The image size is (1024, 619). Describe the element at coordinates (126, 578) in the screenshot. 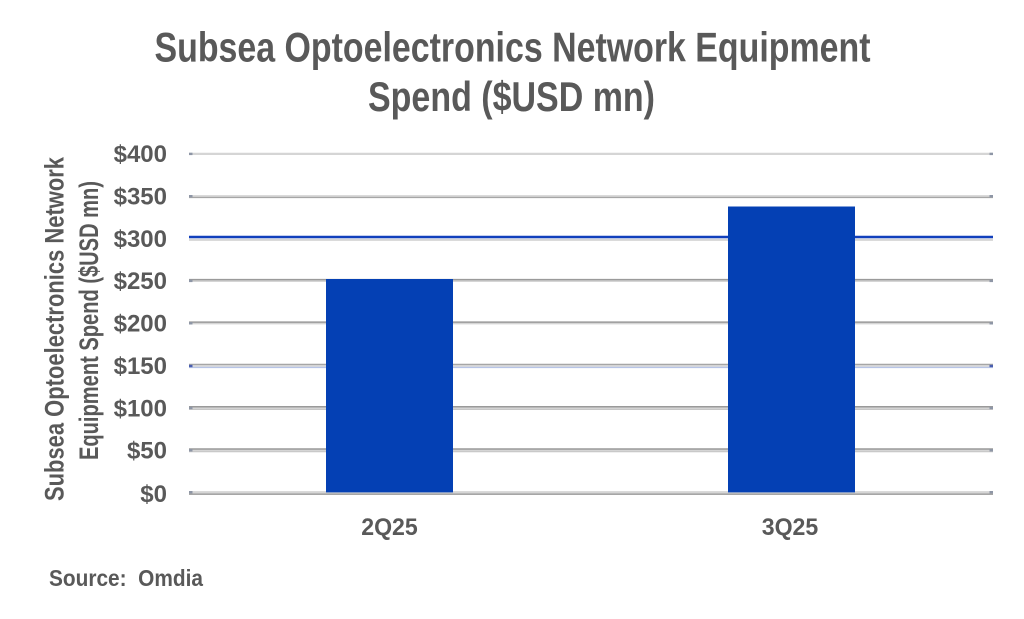

I see `svg-text: Source: Omdia` at that location.